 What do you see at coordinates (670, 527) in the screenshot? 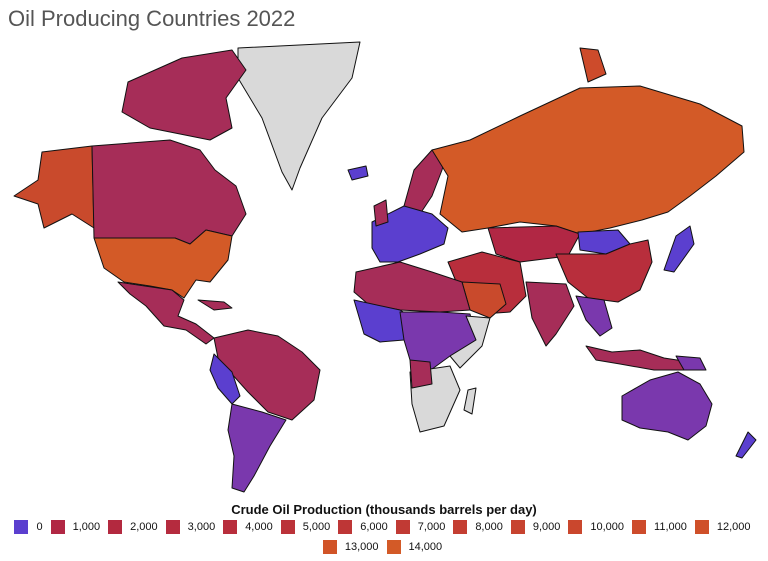
I see `legend-label: 11,000` at bounding box center [670, 527].